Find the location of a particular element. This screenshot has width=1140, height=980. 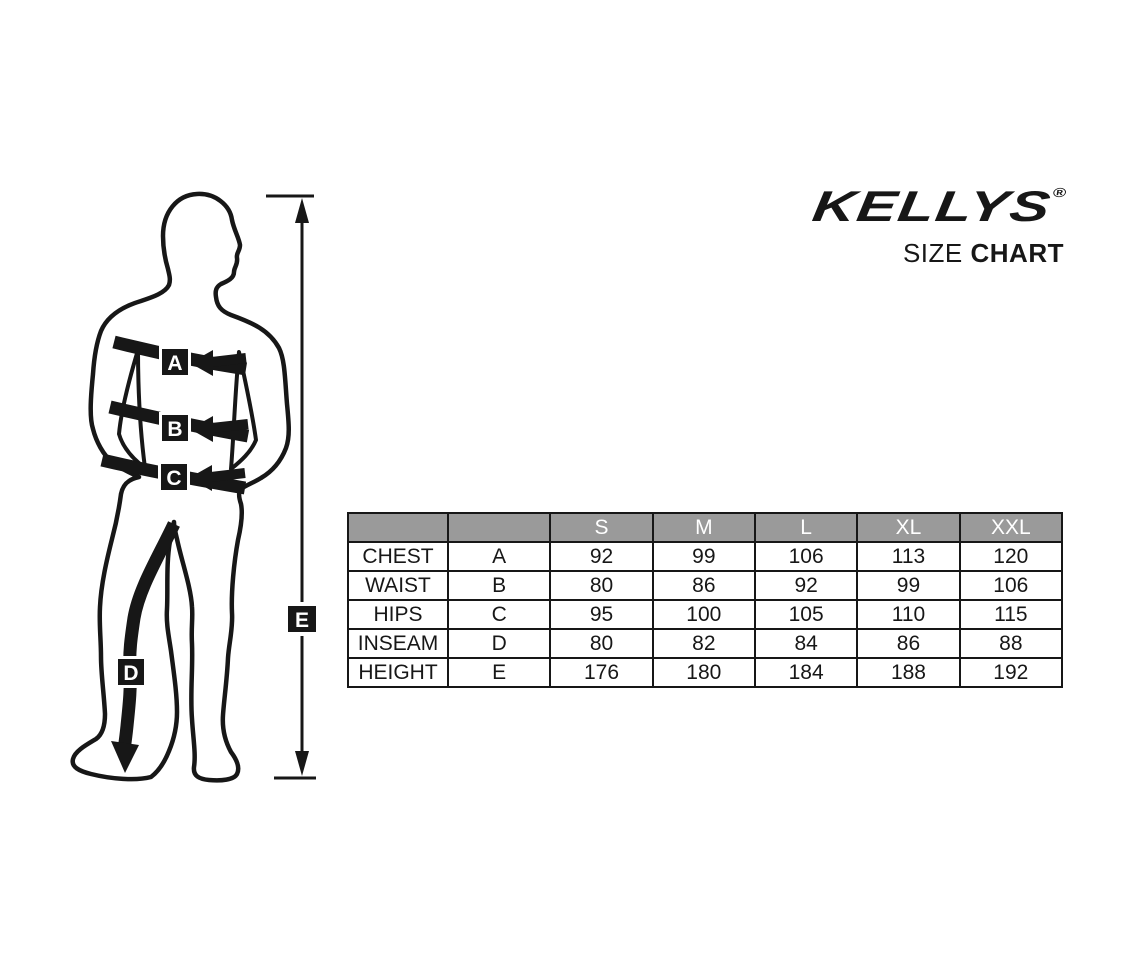

table-row-code: A is located at coordinates (499, 556).